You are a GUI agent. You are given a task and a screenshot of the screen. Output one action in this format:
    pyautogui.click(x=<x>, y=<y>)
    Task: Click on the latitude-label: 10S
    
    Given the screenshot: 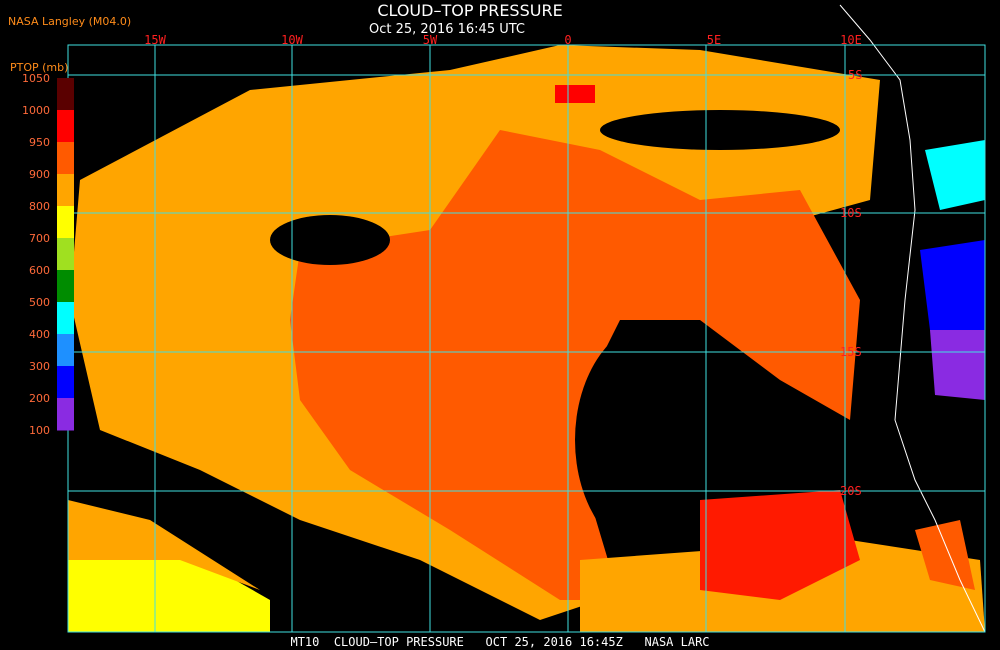 What is the action you would take?
    pyautogui.click(x=851, y=213)
    